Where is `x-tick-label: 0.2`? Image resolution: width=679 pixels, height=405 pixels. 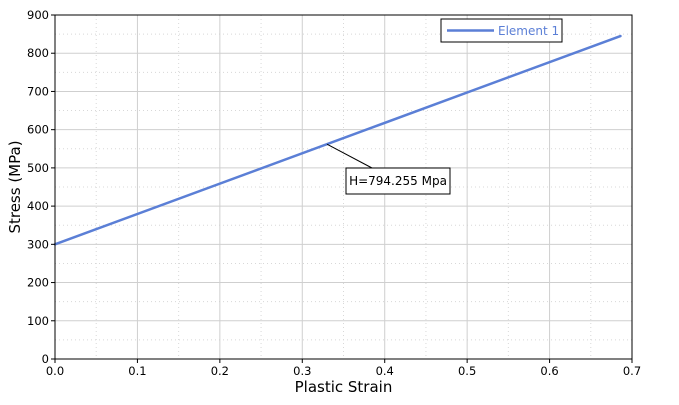
x-tick-label: 0.2 is located at coordinates (220, 371).